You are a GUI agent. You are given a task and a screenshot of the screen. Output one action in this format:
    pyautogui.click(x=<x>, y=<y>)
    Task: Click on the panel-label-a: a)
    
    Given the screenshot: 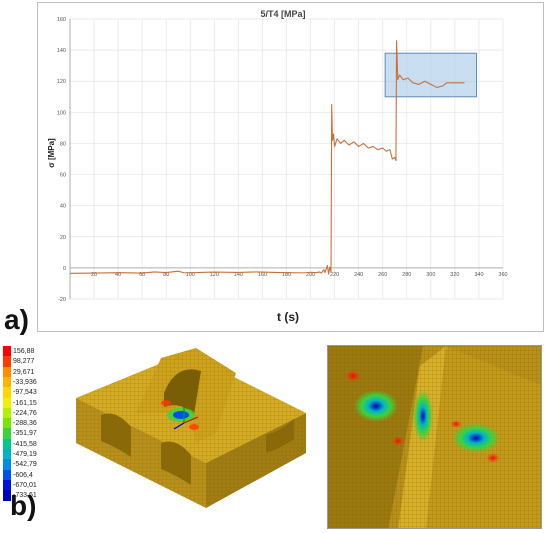 What is the action you would take?
    pyautogui.click(x=16, y=319)
    